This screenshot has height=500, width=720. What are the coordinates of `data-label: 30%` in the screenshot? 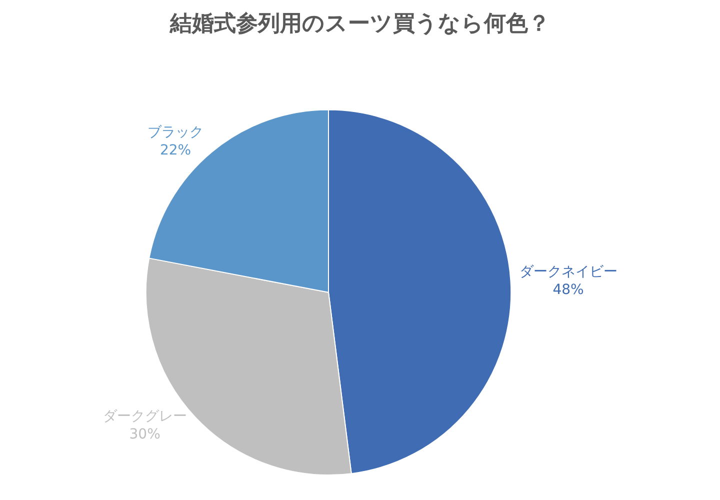 It's located at (144, 434).